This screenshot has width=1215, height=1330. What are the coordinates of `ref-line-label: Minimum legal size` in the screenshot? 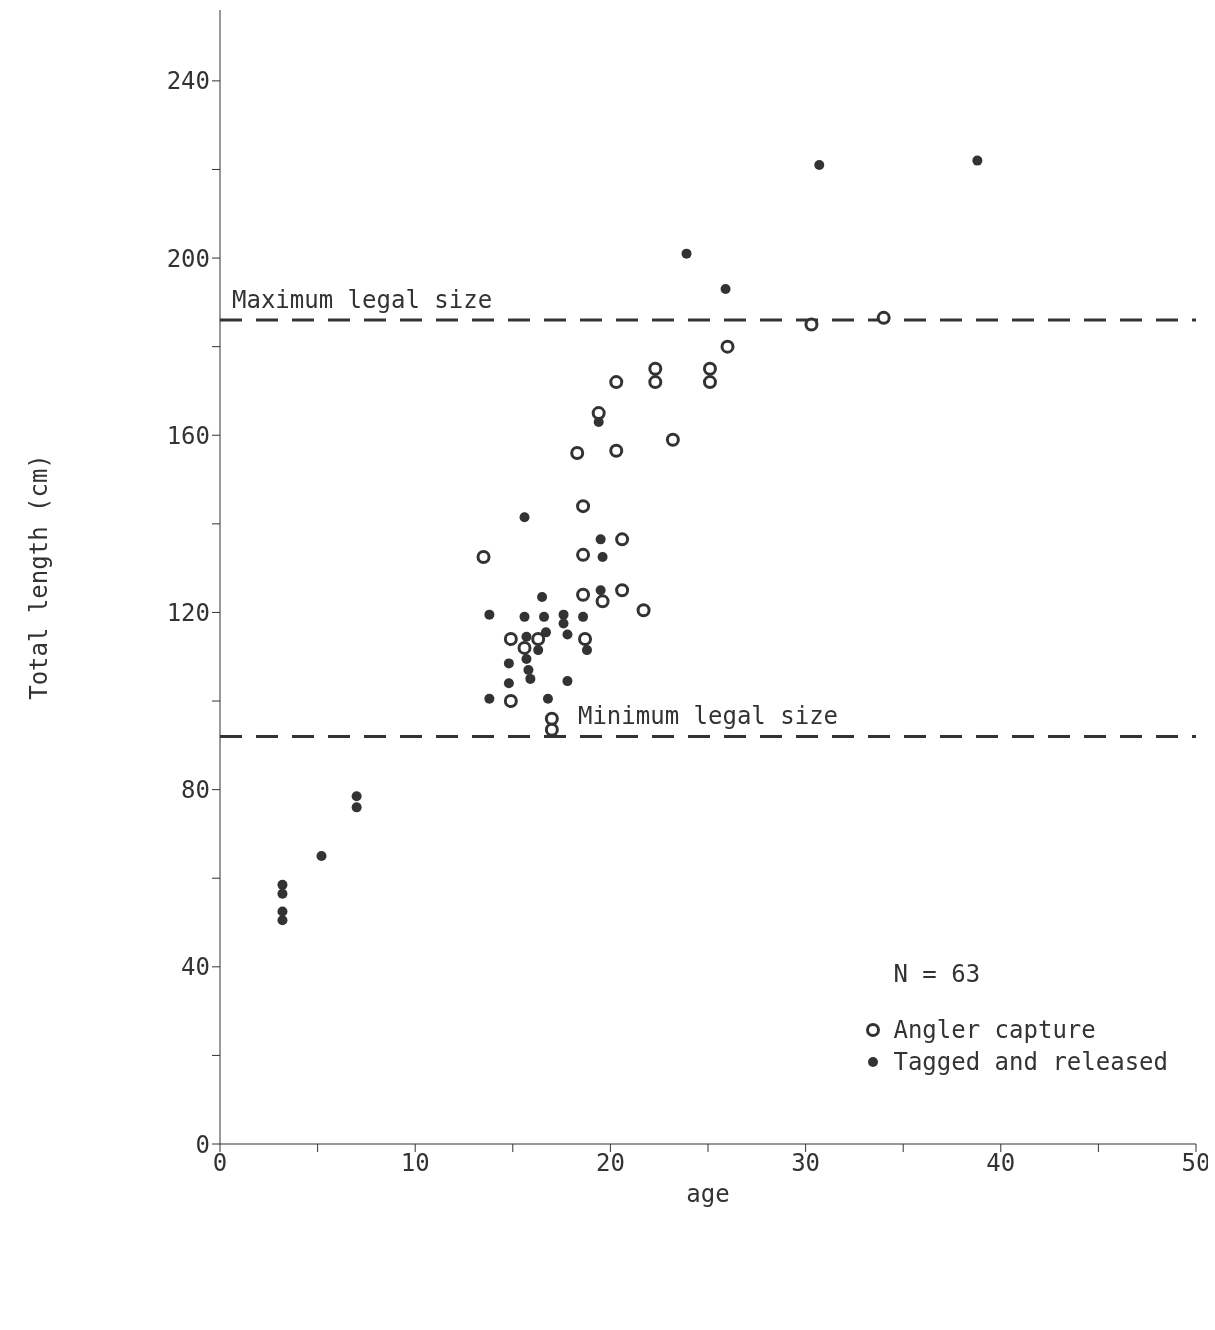 It's located at (708, 716).